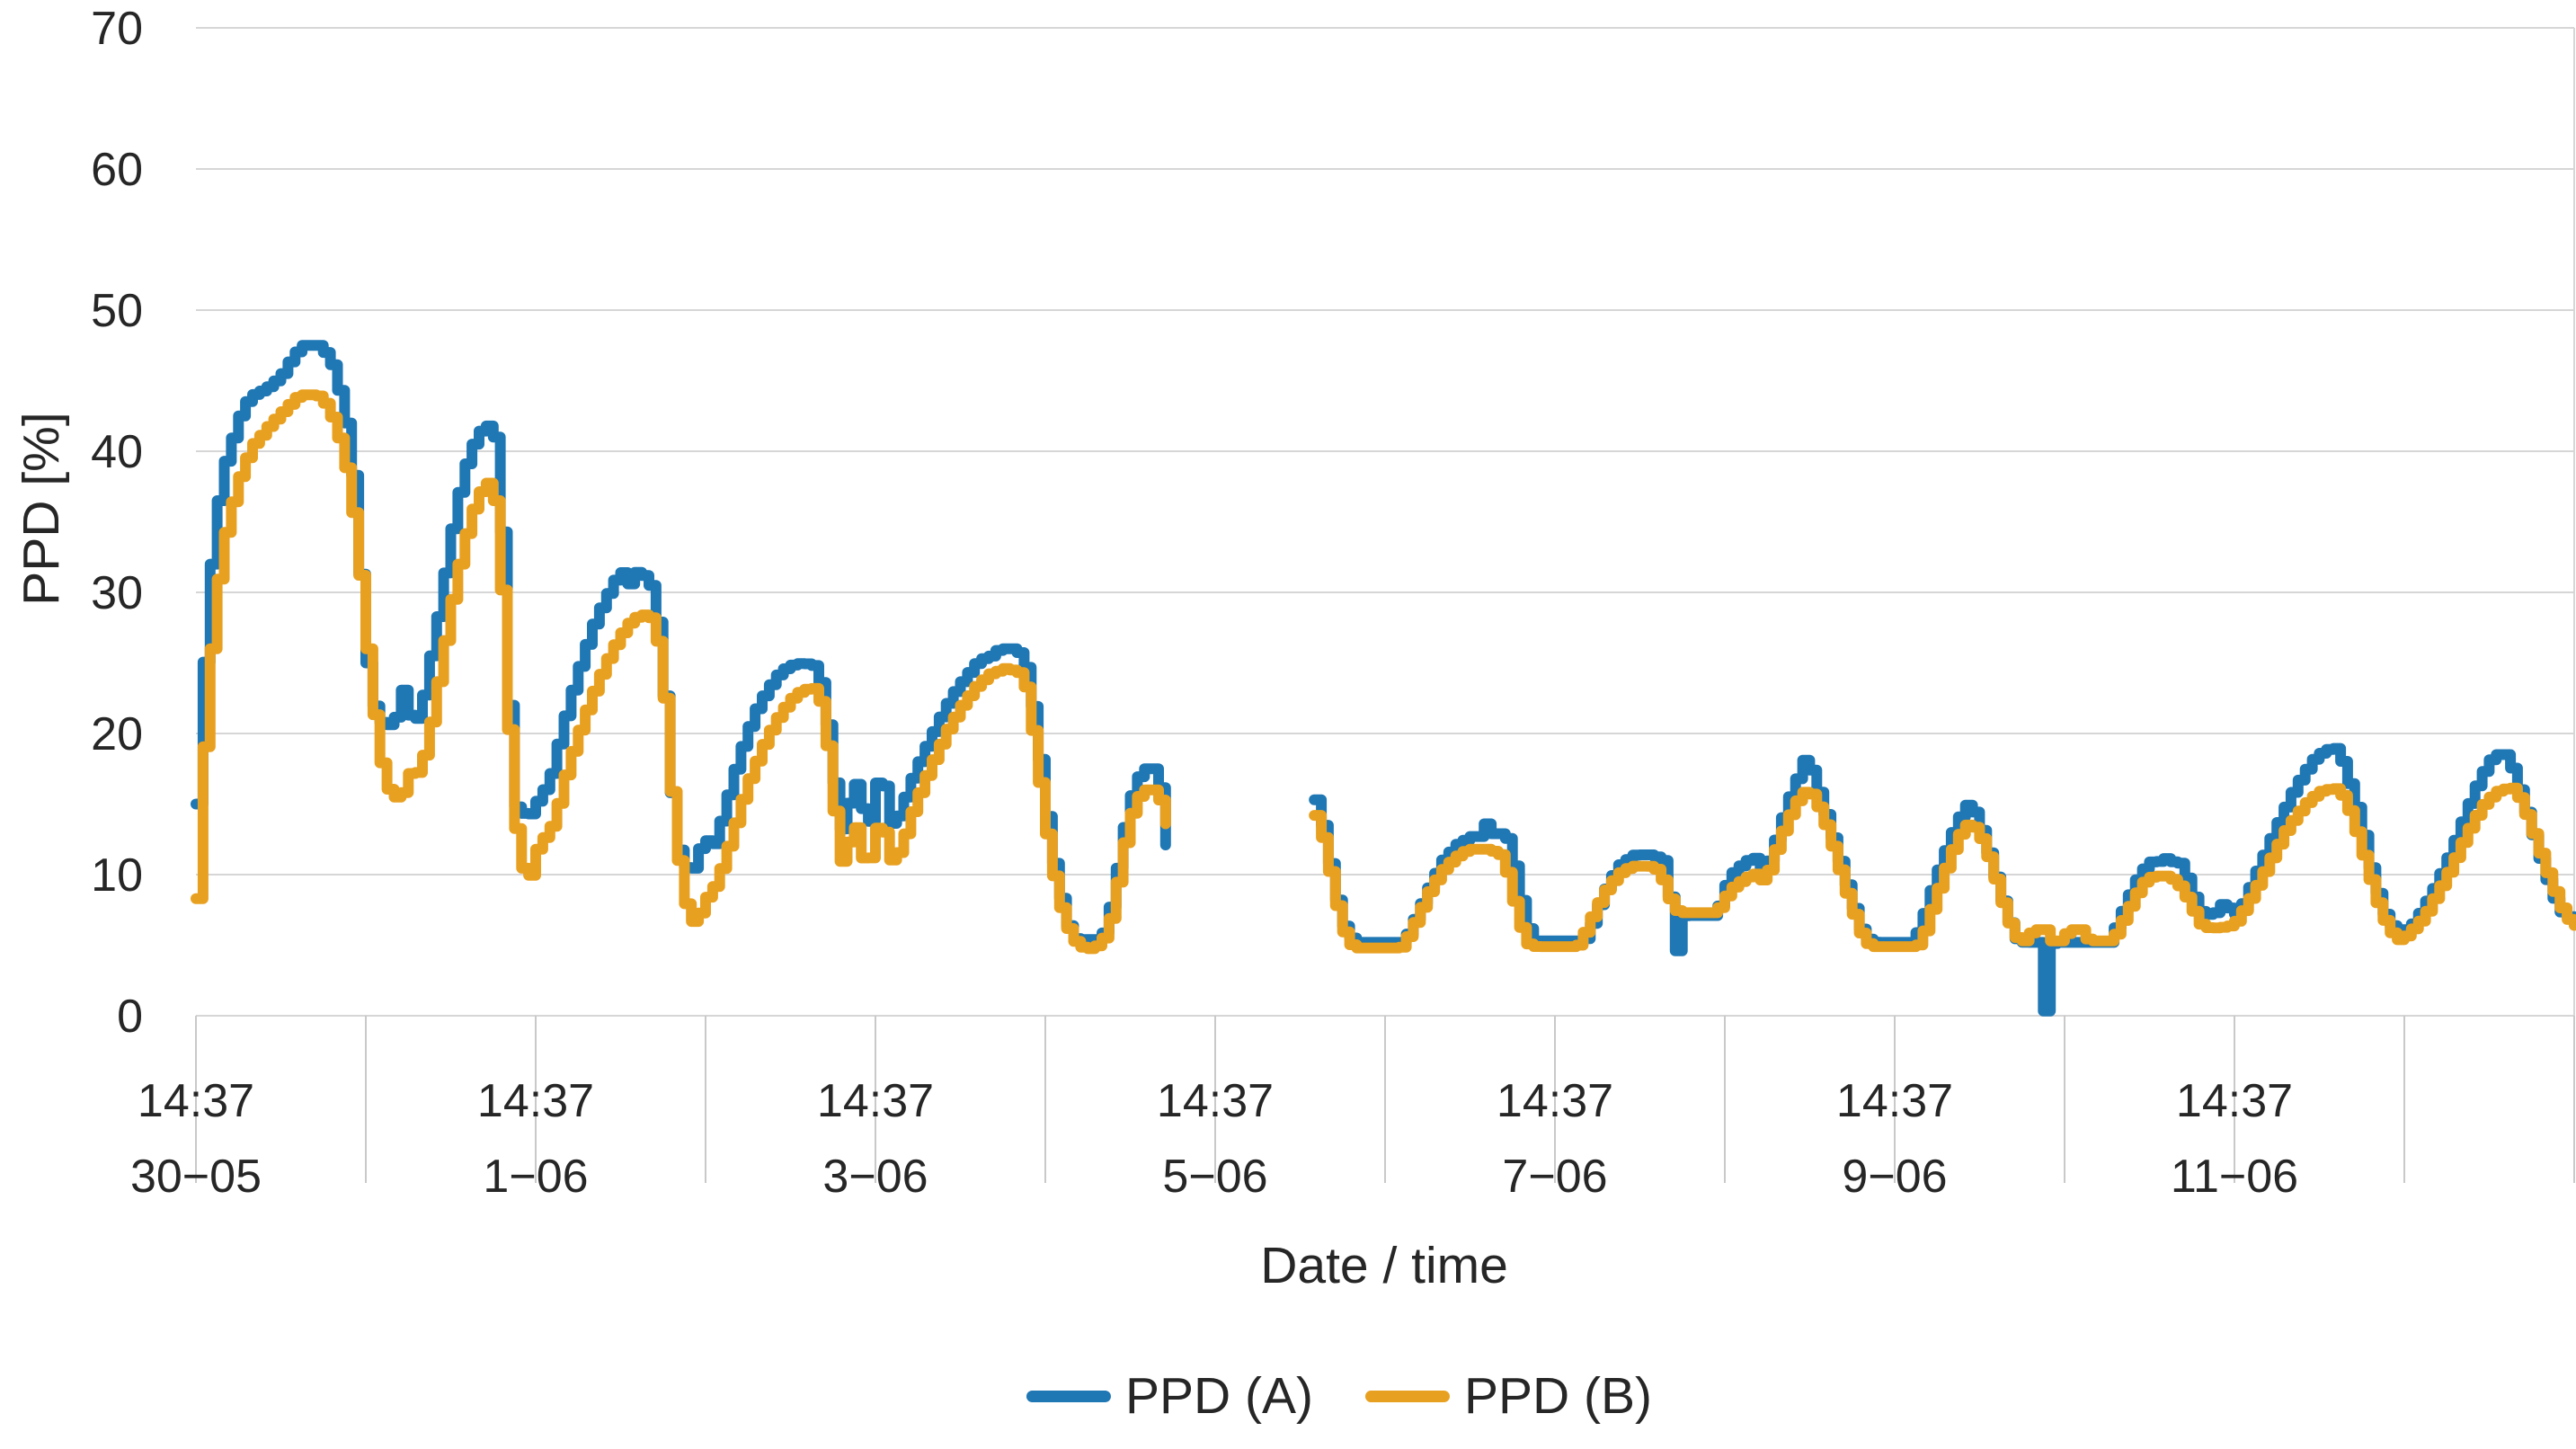 The image size is (2576, 1449). Describe the element at coordinates (1555, 1101) in the screenshot. I see `x-tick-time-7−06: 14:37` at that location.